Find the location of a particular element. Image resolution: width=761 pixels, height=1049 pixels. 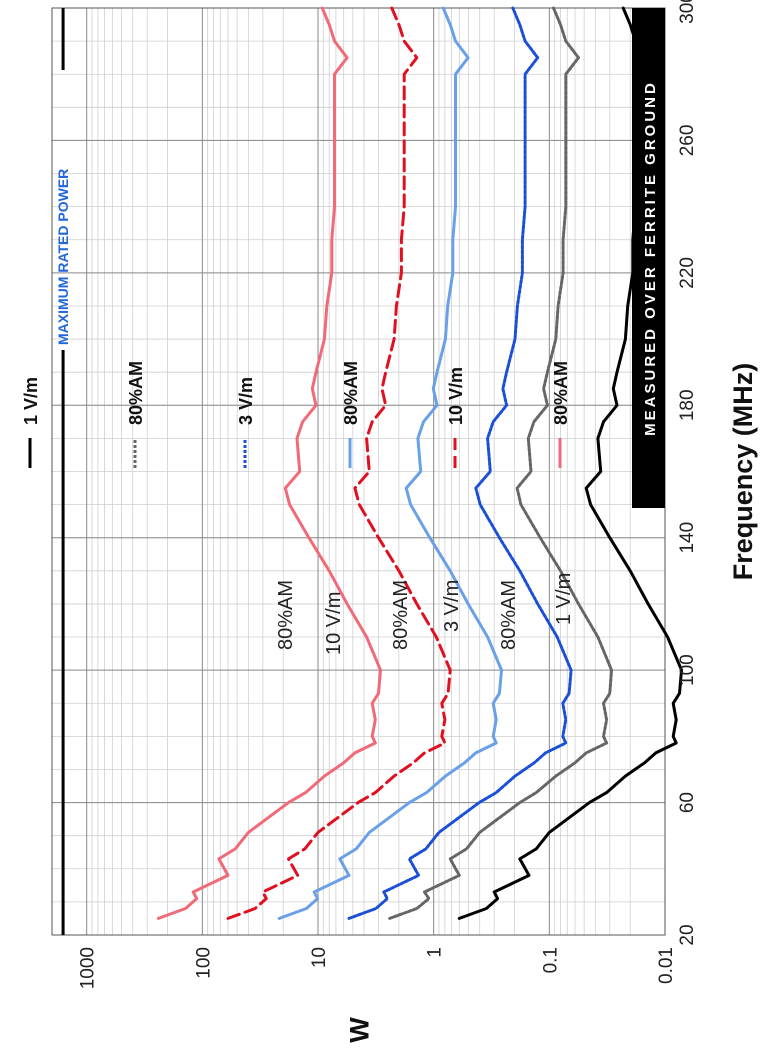

curve-label-1: 80%AM is located at coordinates (509, 615).